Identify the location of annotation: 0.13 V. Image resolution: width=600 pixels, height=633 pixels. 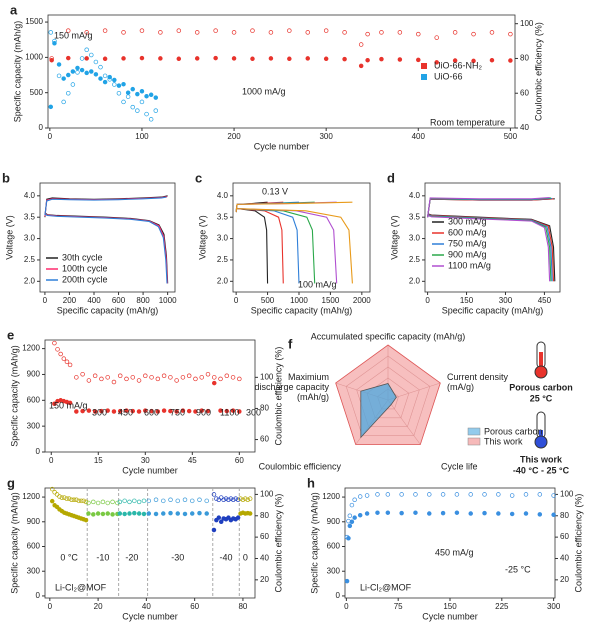
(275, 191).